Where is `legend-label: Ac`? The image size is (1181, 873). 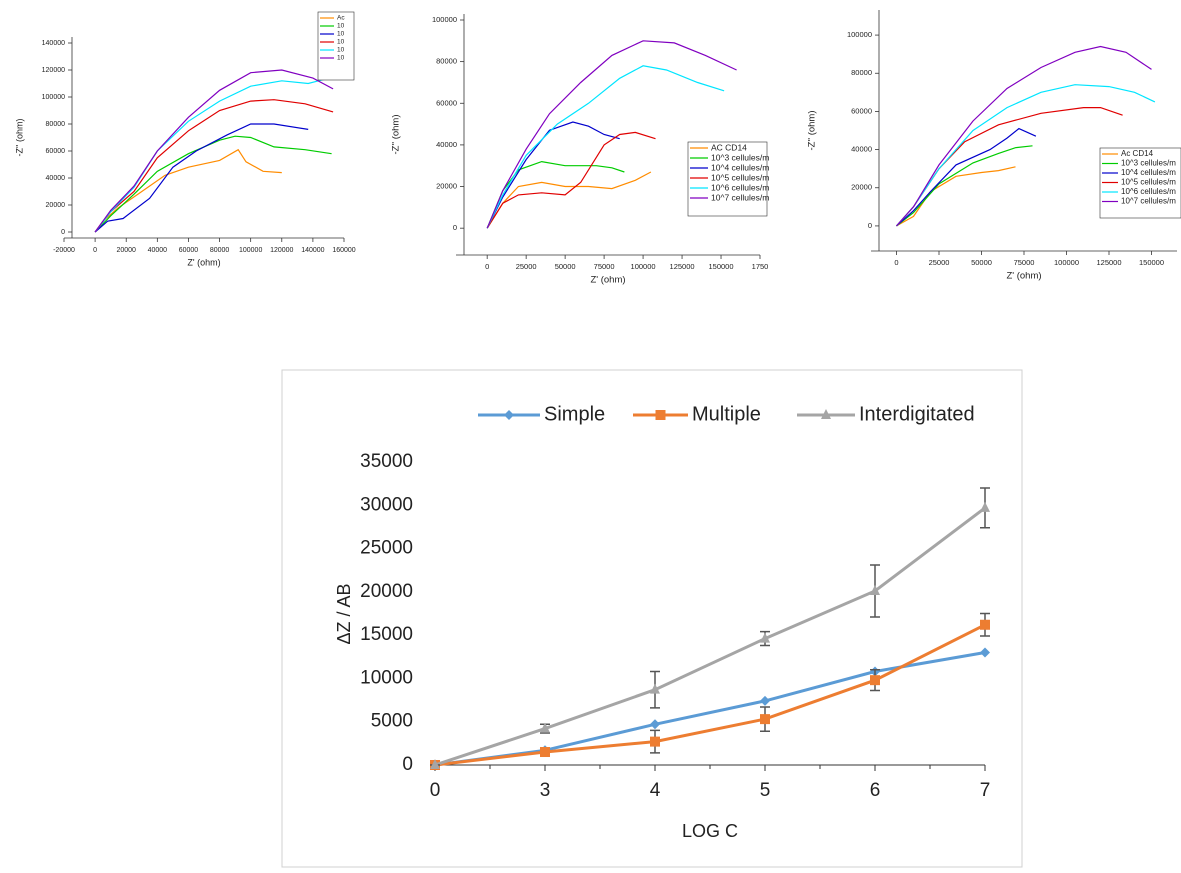
legend-label: Ac is located at coordinates (341, 18).